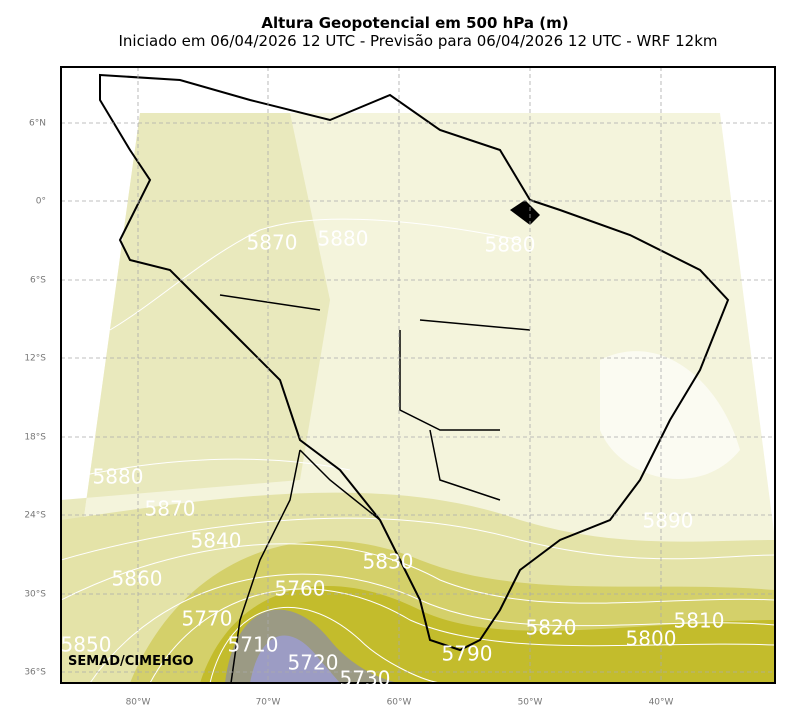 The image size is (795, 727). I want to click on contour-label: 5840, so click(216, 541).